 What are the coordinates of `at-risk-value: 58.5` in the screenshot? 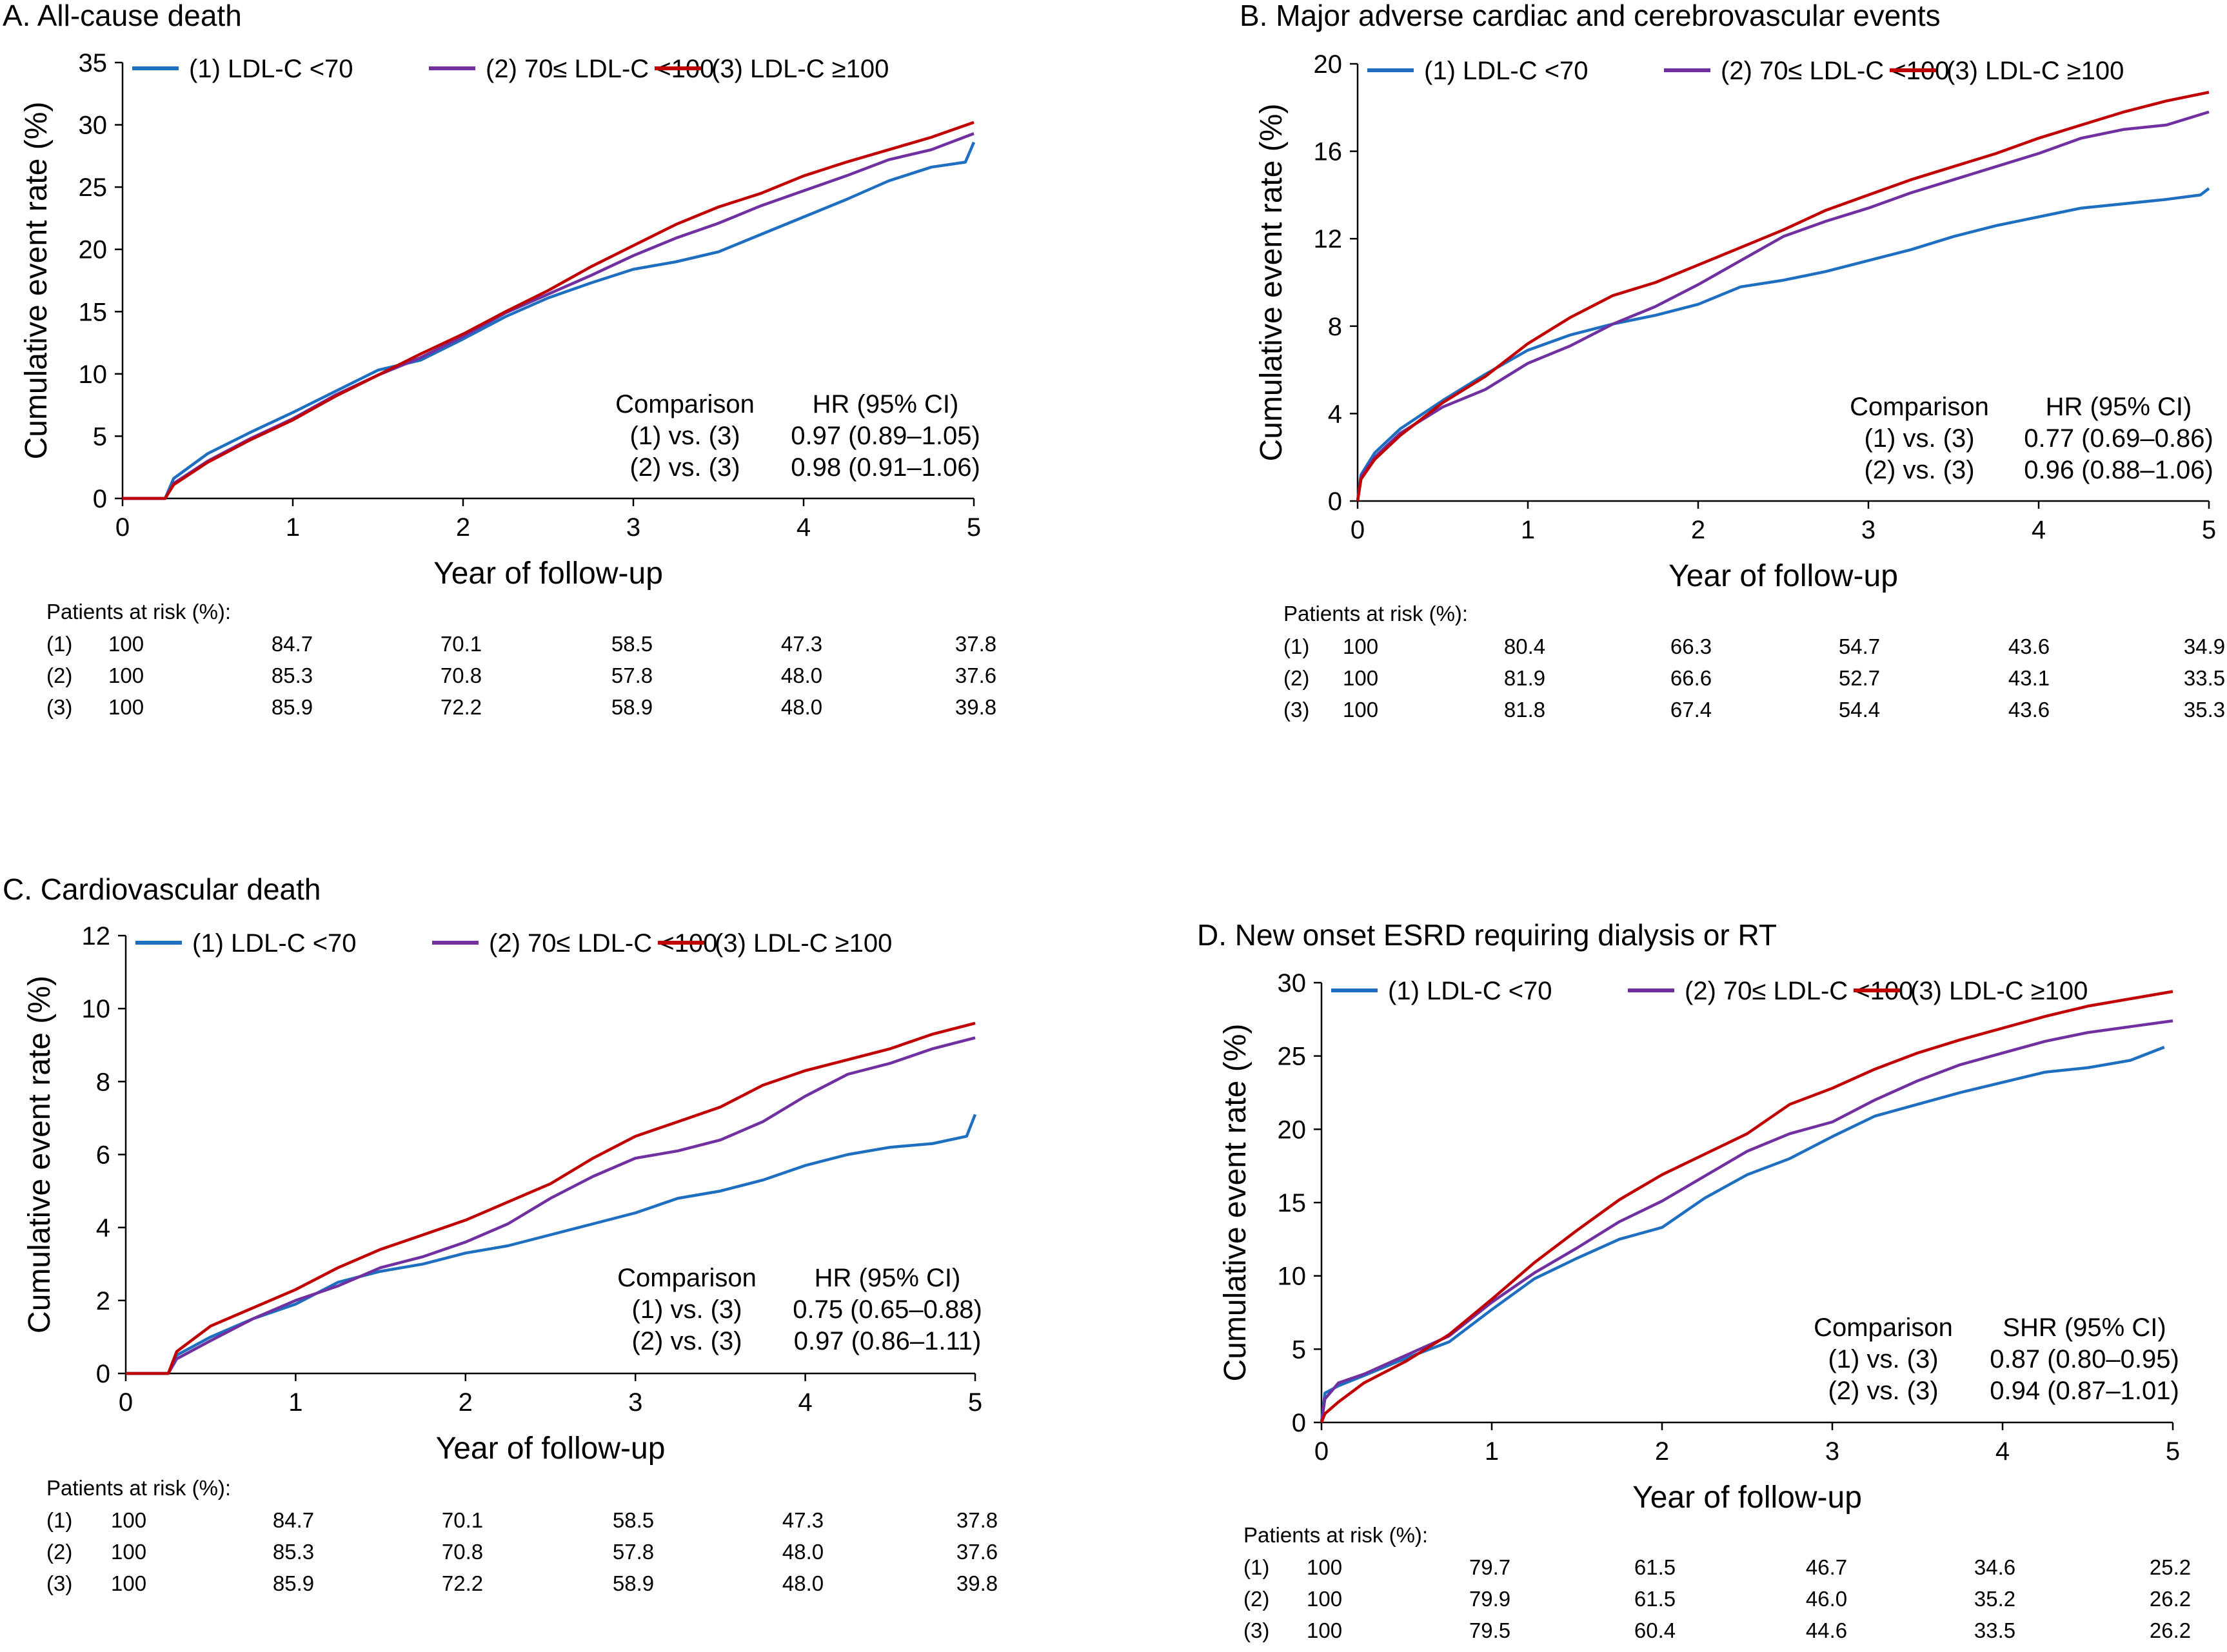 It's located at (632, 644).